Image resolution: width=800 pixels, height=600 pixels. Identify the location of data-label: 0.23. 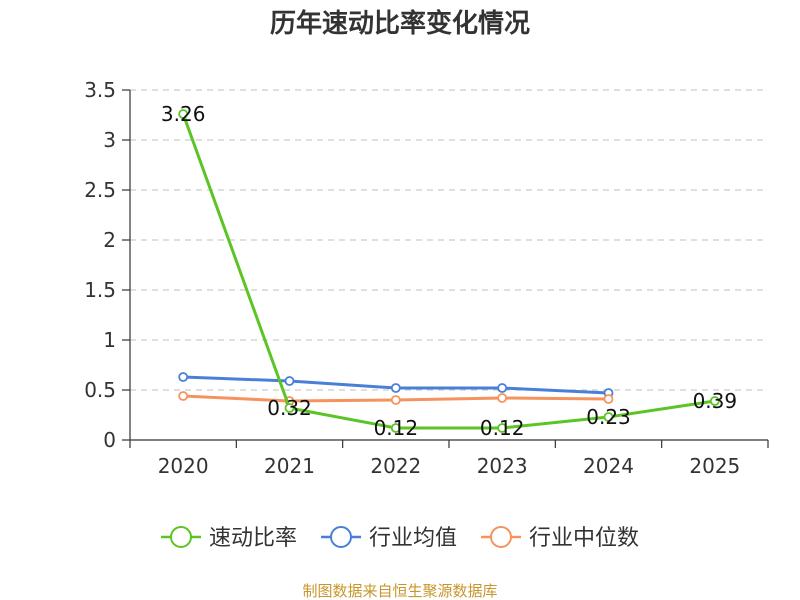
(608, 417).